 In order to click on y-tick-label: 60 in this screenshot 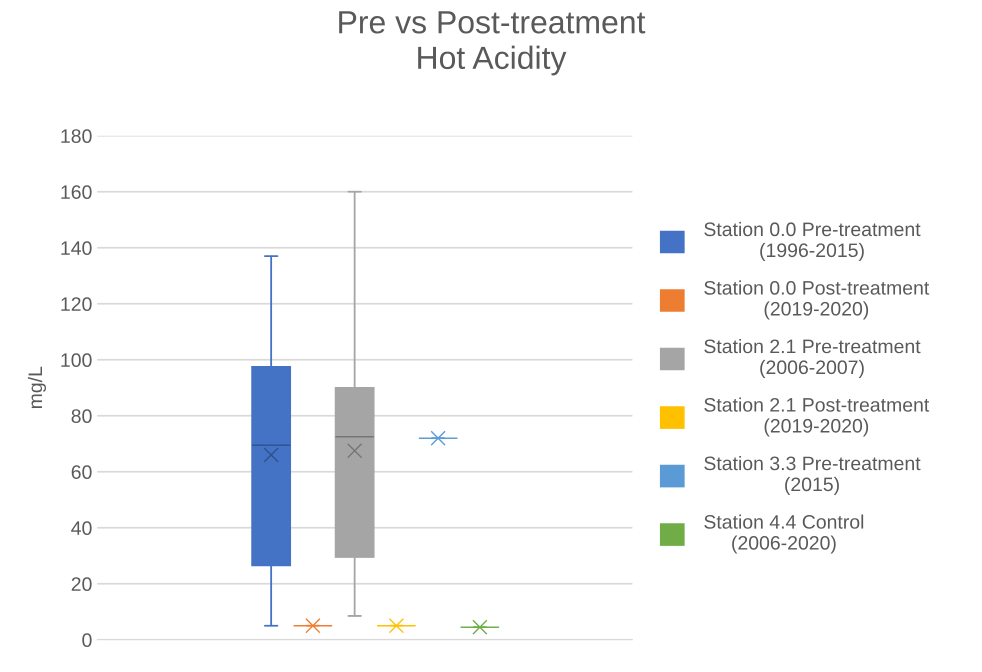, I will do `click(82, 472)`.